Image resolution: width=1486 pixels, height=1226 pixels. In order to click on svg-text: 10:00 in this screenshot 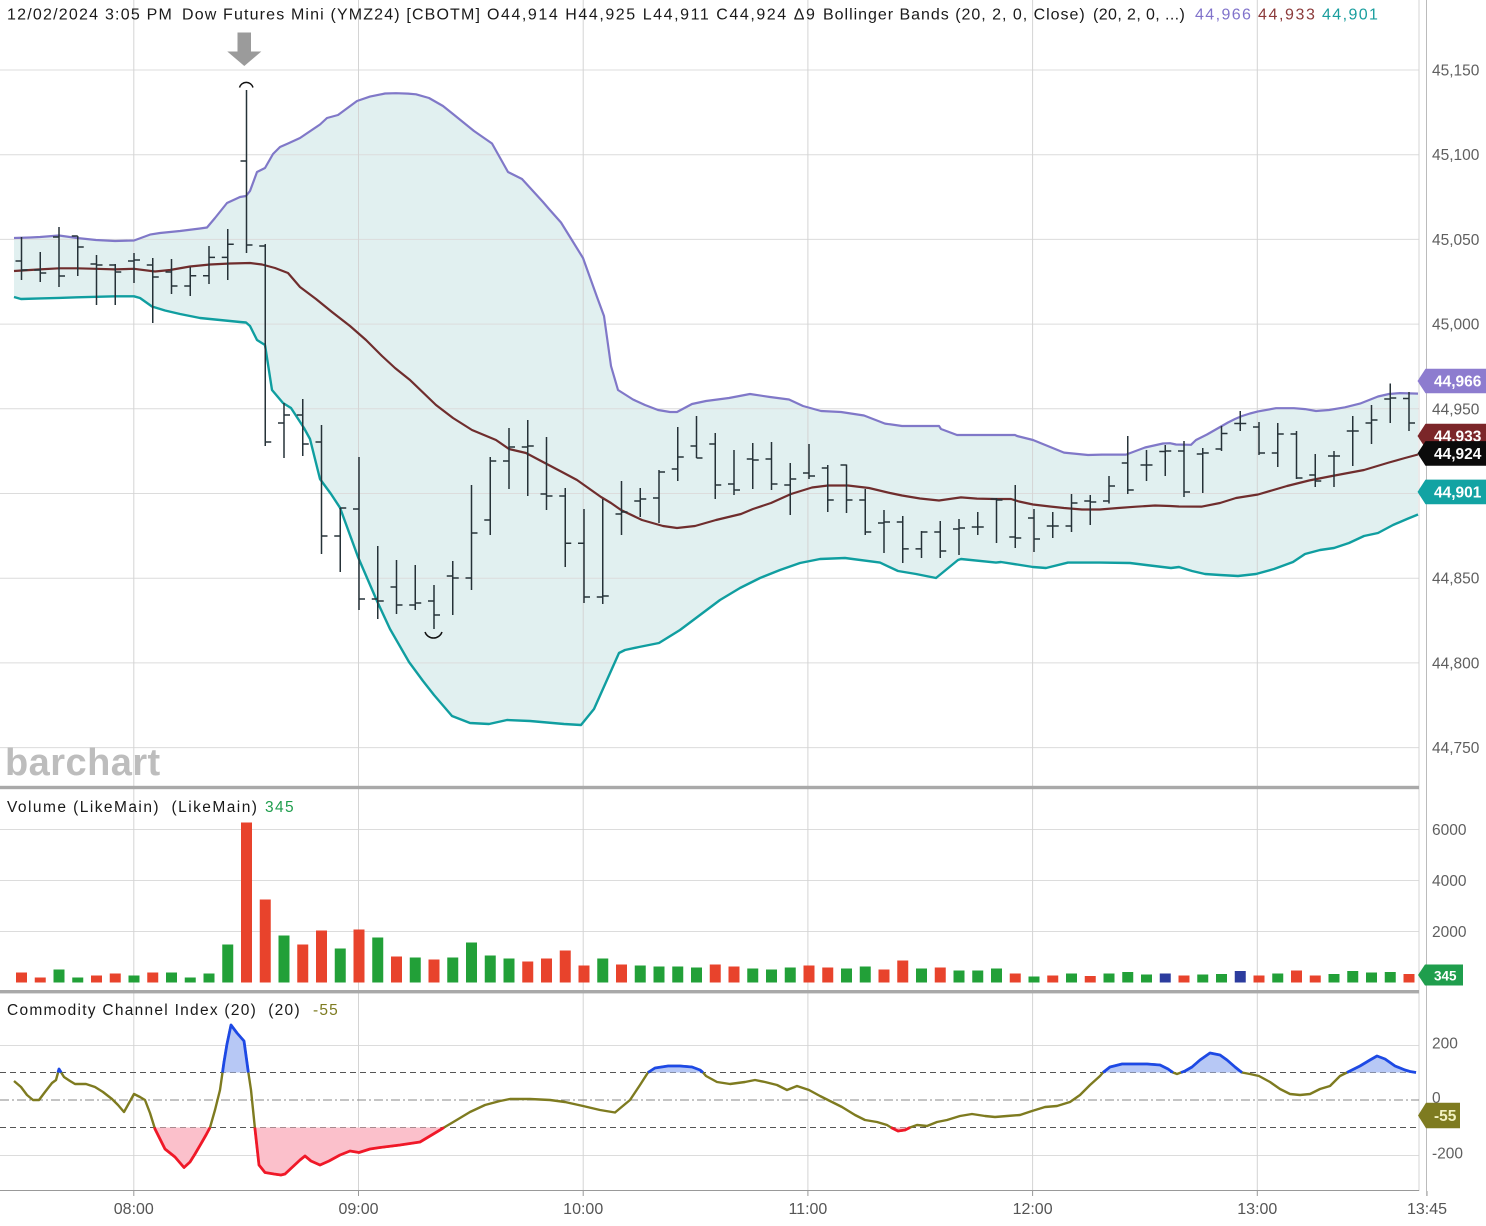, I will do `click(583, 1209)`.